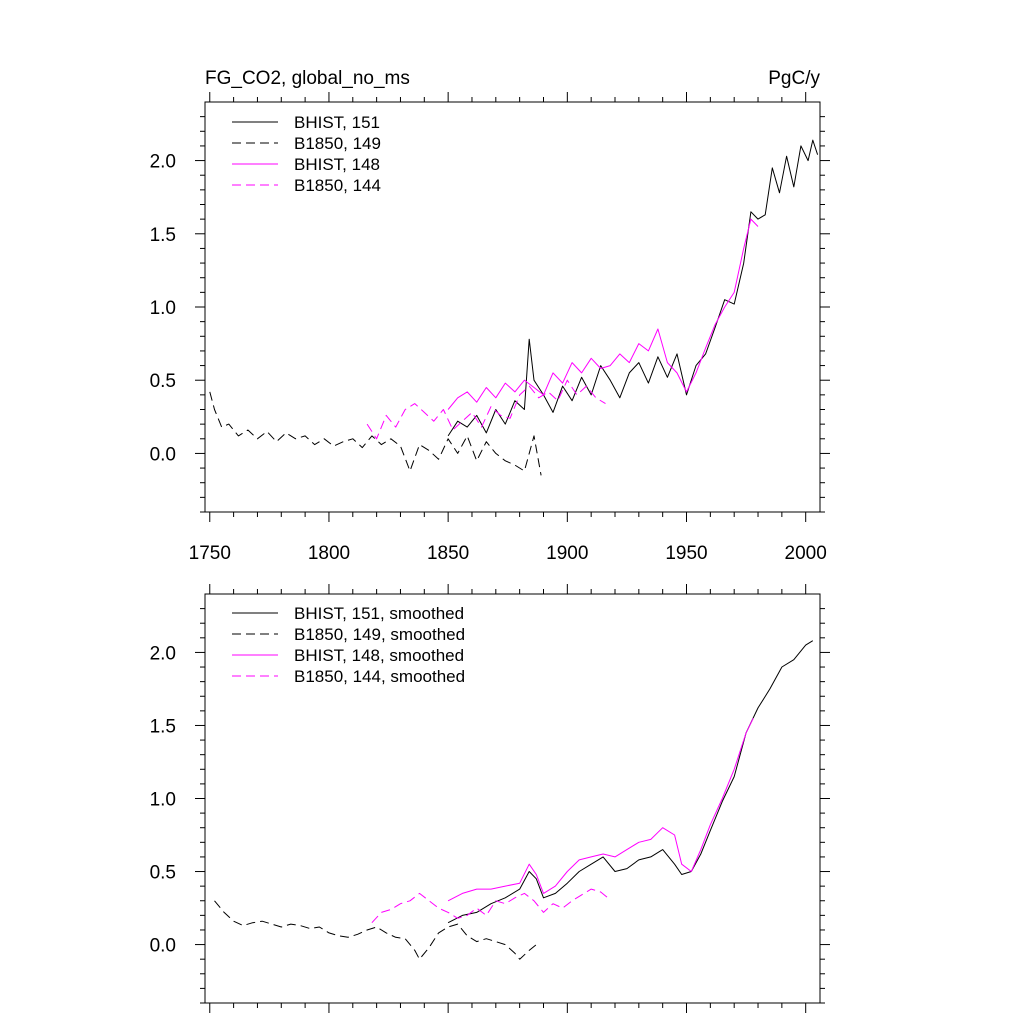 This screenshot has width=1024, height=1024. What do you see at coordinates (337, 185) in the screenshot?
I see `legend-label: B1850, 144` at bounding box center [337, 185].